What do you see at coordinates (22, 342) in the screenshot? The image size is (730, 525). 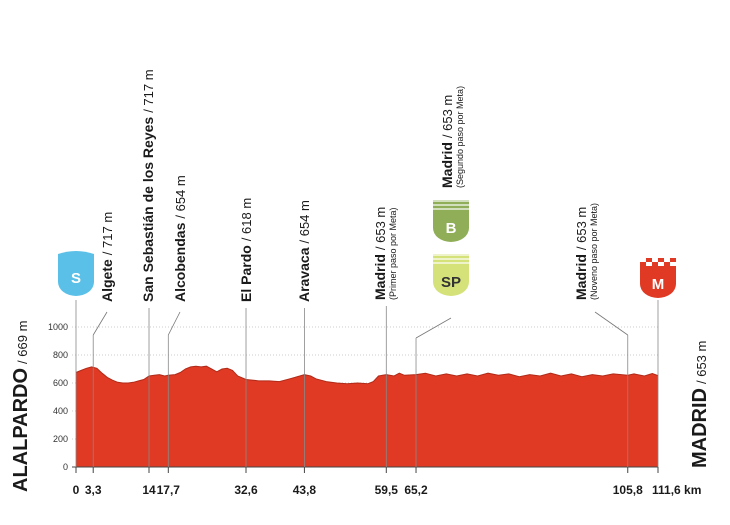 I see `start-label-part: / 669 m` at bounding box center [22, 342].